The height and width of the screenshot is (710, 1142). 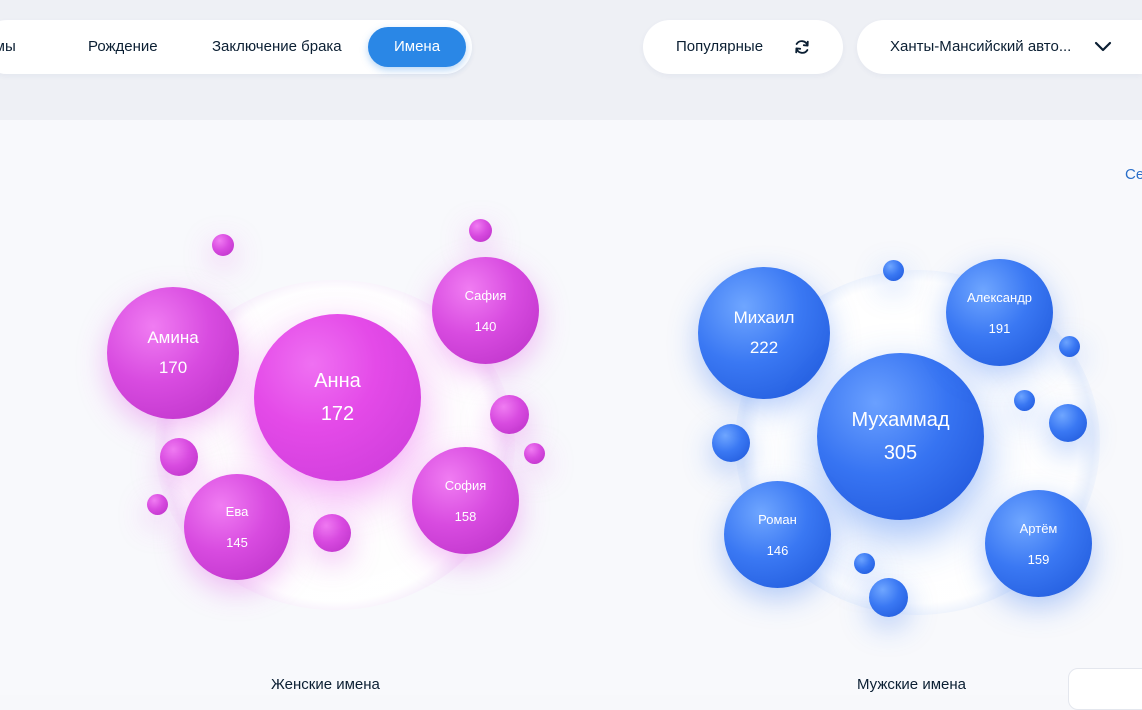 I want to click on name-bubble-sofia: София 158, so click(x=465, y=500).